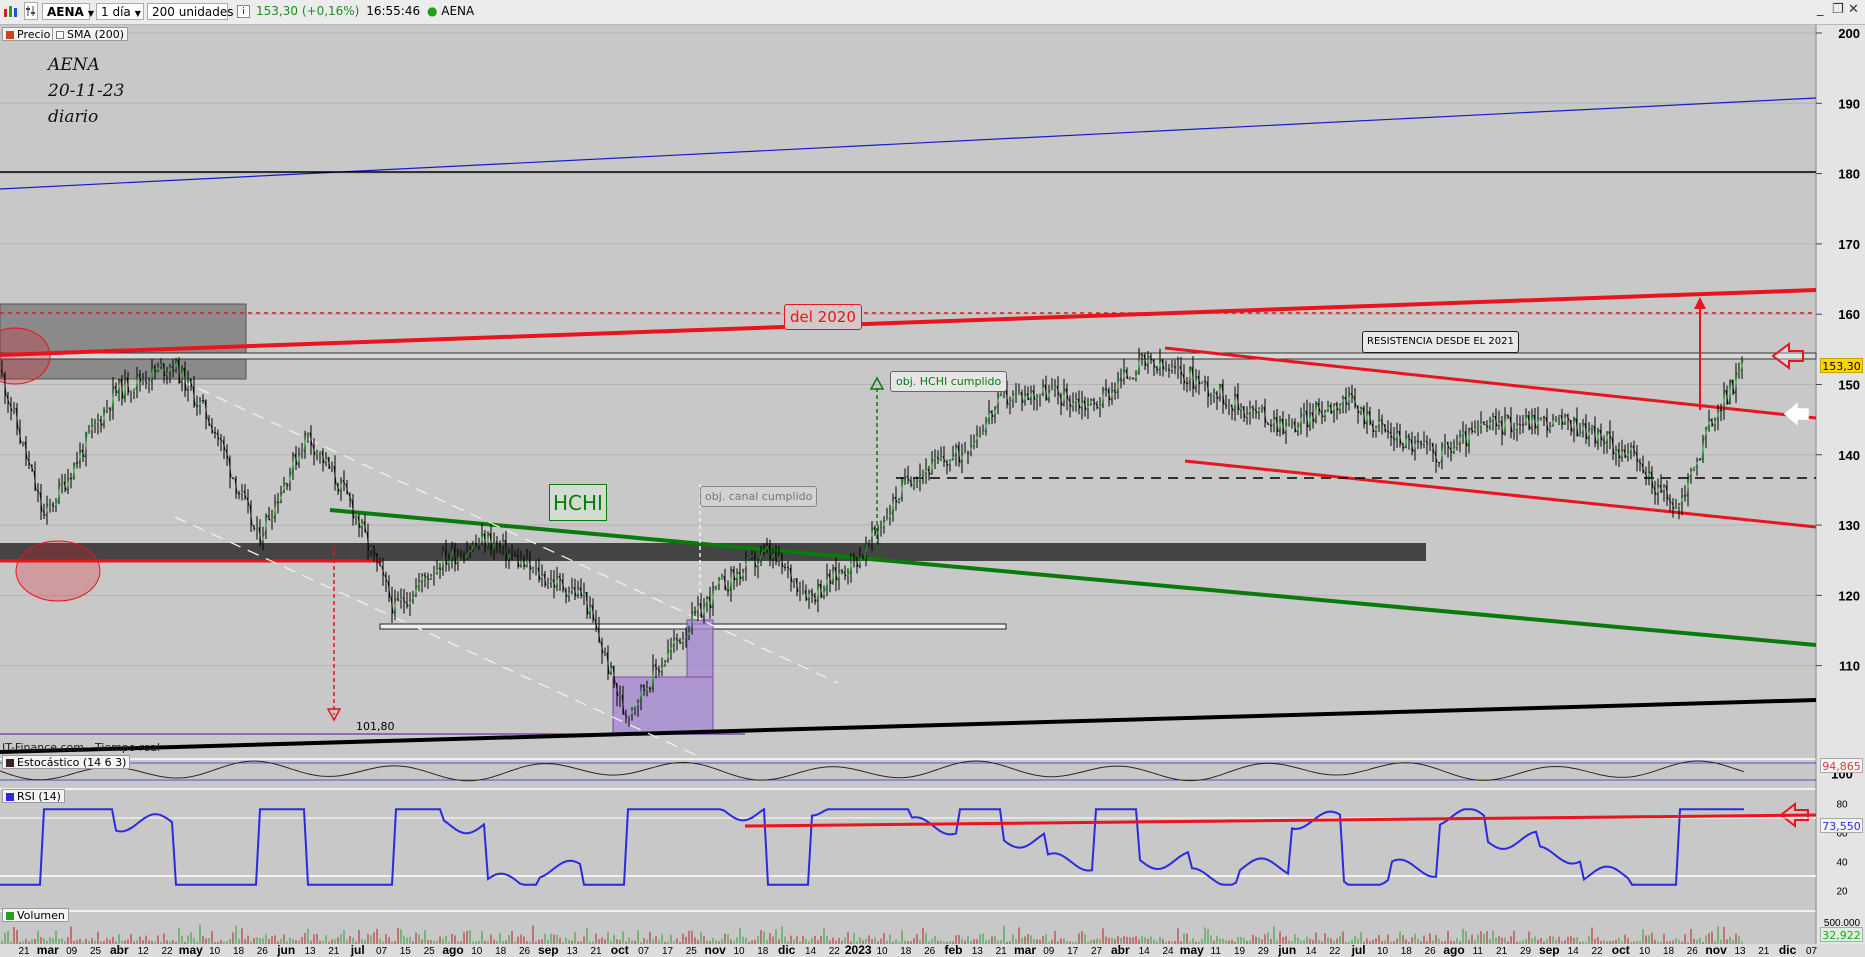 The width and height of the screenshot is (1865, 957). Describe the element at coordinates (120, 11) in the screenshot. I see `interval-selector: 1 día ▼` at that location.